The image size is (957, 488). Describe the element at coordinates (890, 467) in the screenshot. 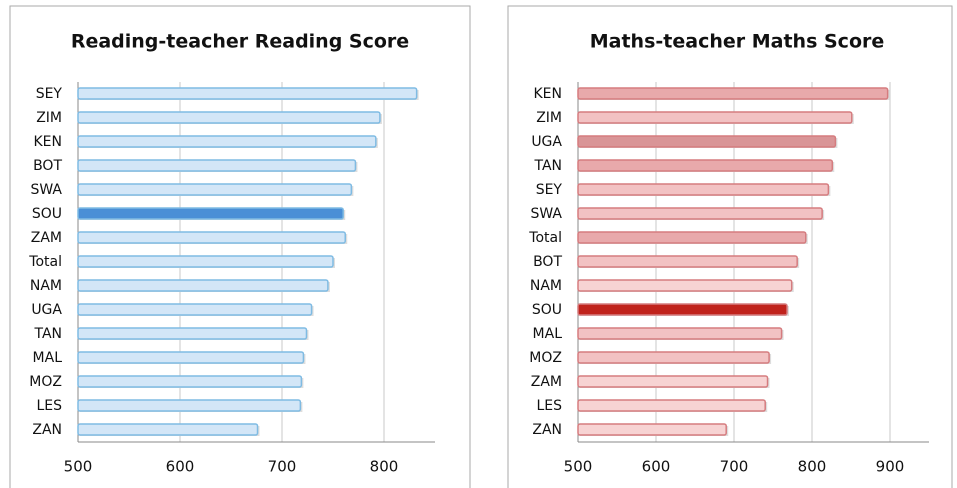

I see `x-tick-label: 900` at that location.